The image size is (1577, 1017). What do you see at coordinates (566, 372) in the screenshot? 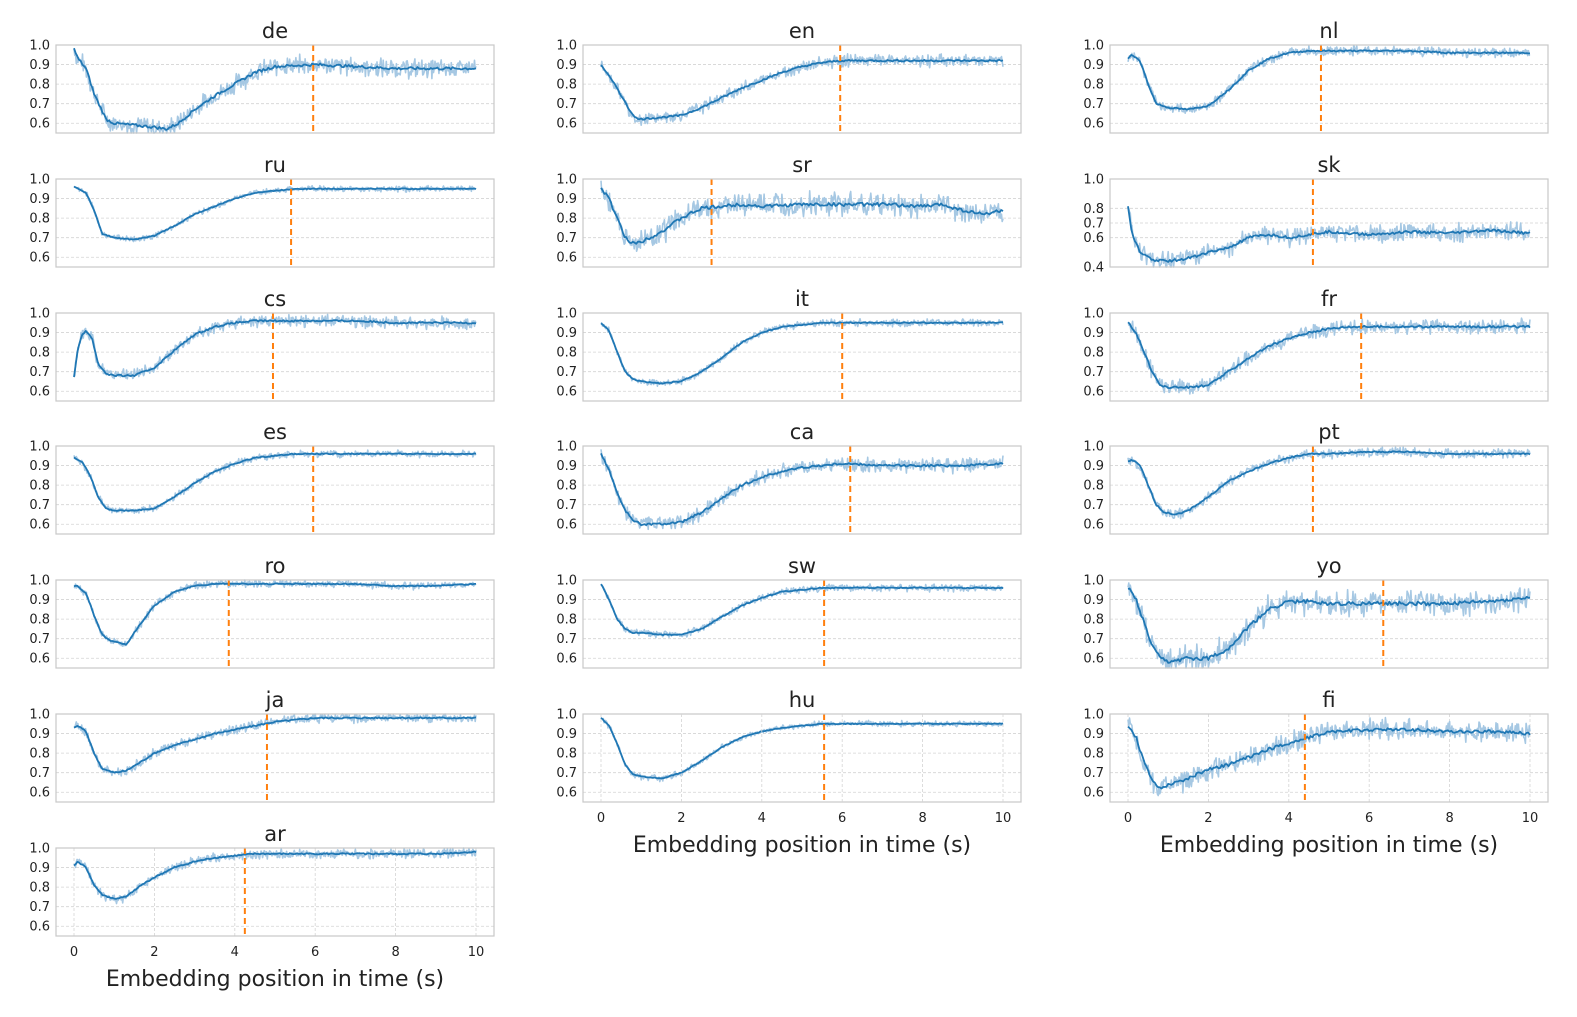
I see `ytick-label-it-1: 0.7` at bounding box center [566, 372].